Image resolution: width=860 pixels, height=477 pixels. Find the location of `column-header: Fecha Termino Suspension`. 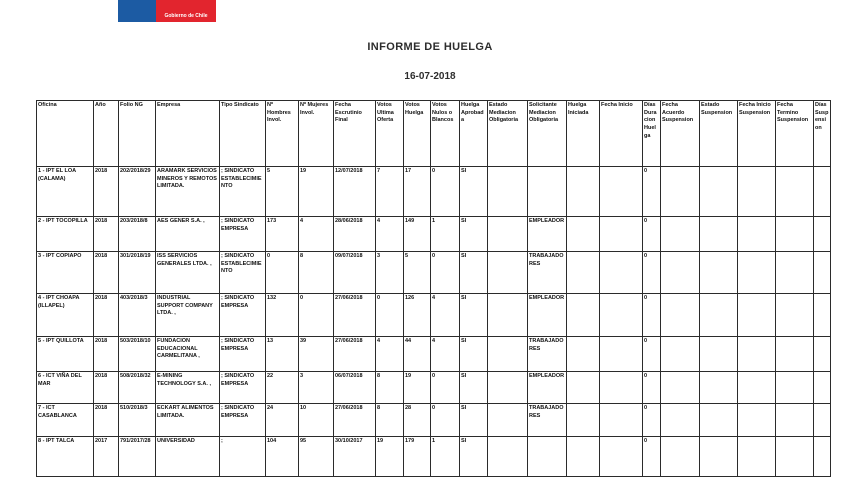

column-header: Fecha Termino Suspension is located at coordinates (794, 133).